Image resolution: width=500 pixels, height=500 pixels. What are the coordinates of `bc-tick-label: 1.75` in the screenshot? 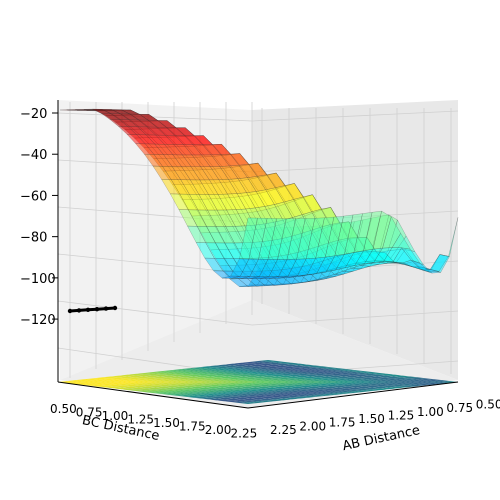 It's located at (192, 427).